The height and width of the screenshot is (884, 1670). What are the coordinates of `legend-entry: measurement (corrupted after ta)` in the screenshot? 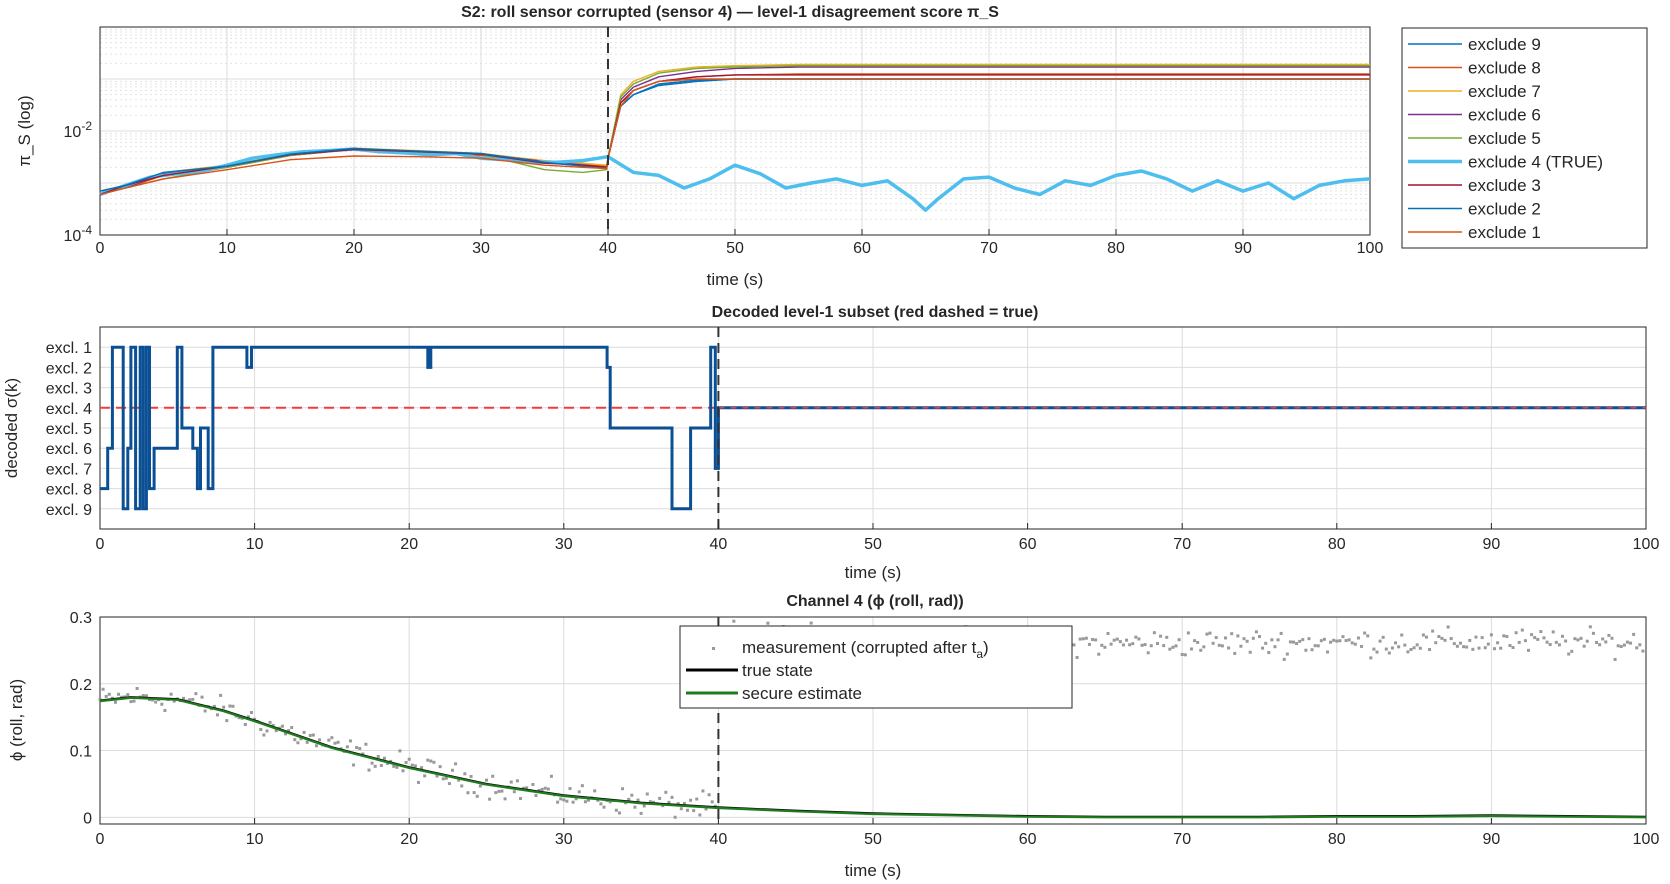 It's located at (865, 649).